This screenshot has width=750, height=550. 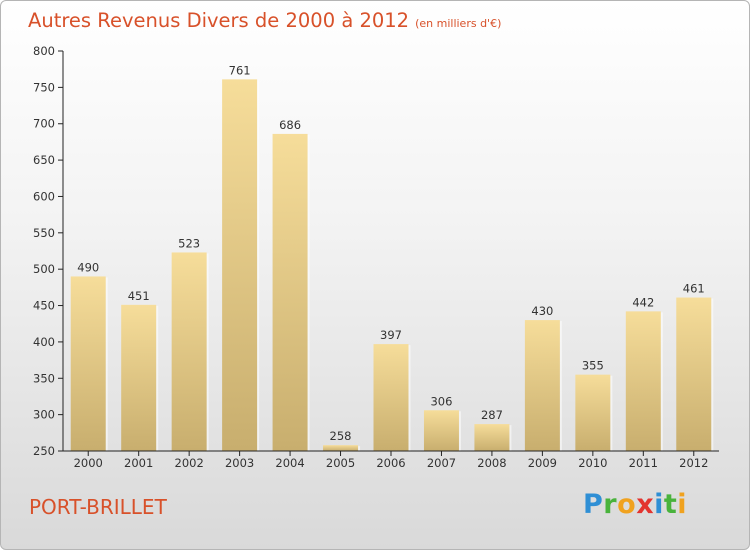 I want to click on y-tick-label: 500, so click(x=44, y=269).